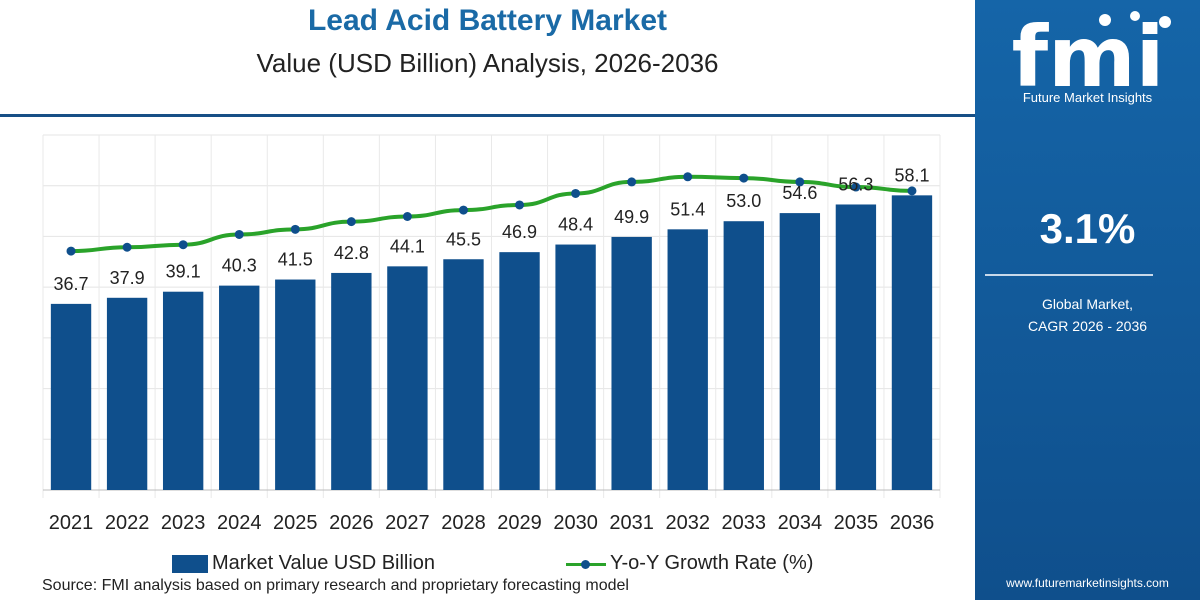 This screenshot has width=1200, height=600. I want to click on chart-title: Lead Acid Battery Market, so click(487, 20).